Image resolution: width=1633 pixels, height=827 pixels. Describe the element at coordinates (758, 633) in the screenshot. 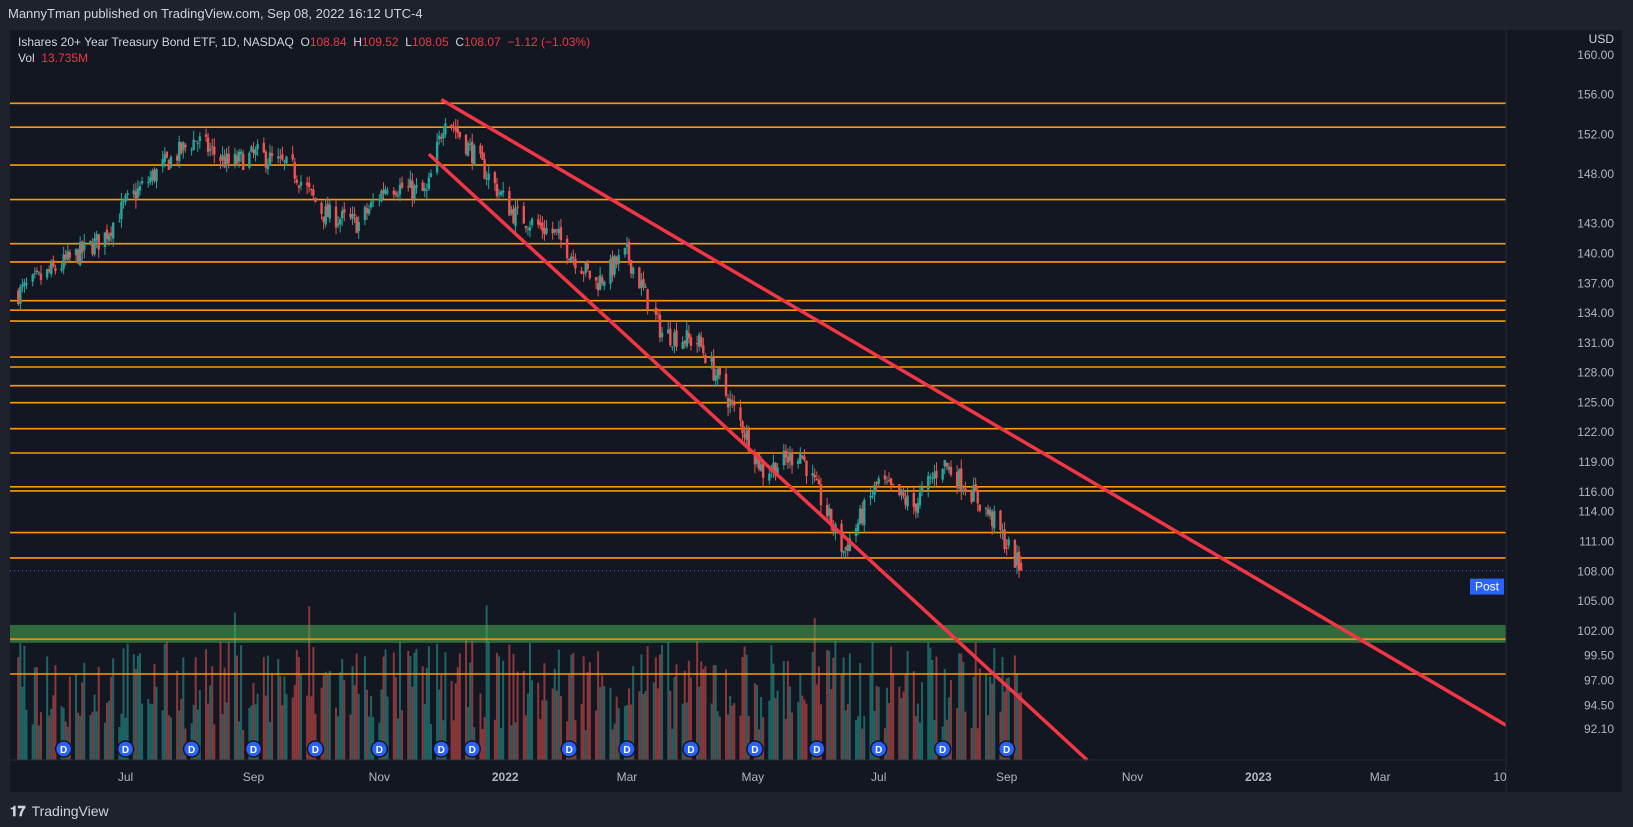

I see `support-zone-band` at that location.